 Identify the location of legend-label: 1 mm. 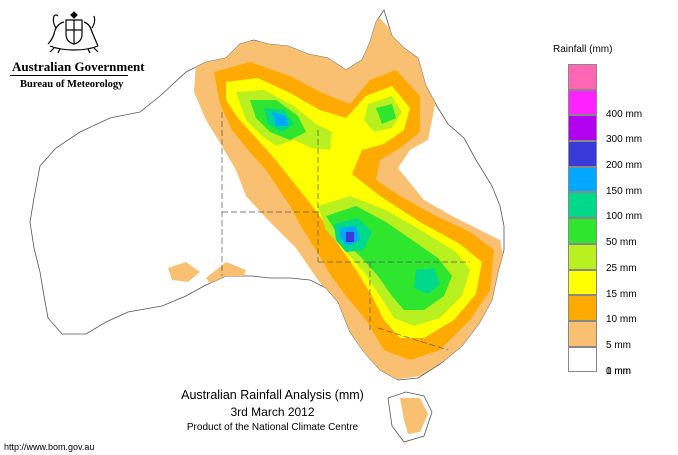
(618, 371).